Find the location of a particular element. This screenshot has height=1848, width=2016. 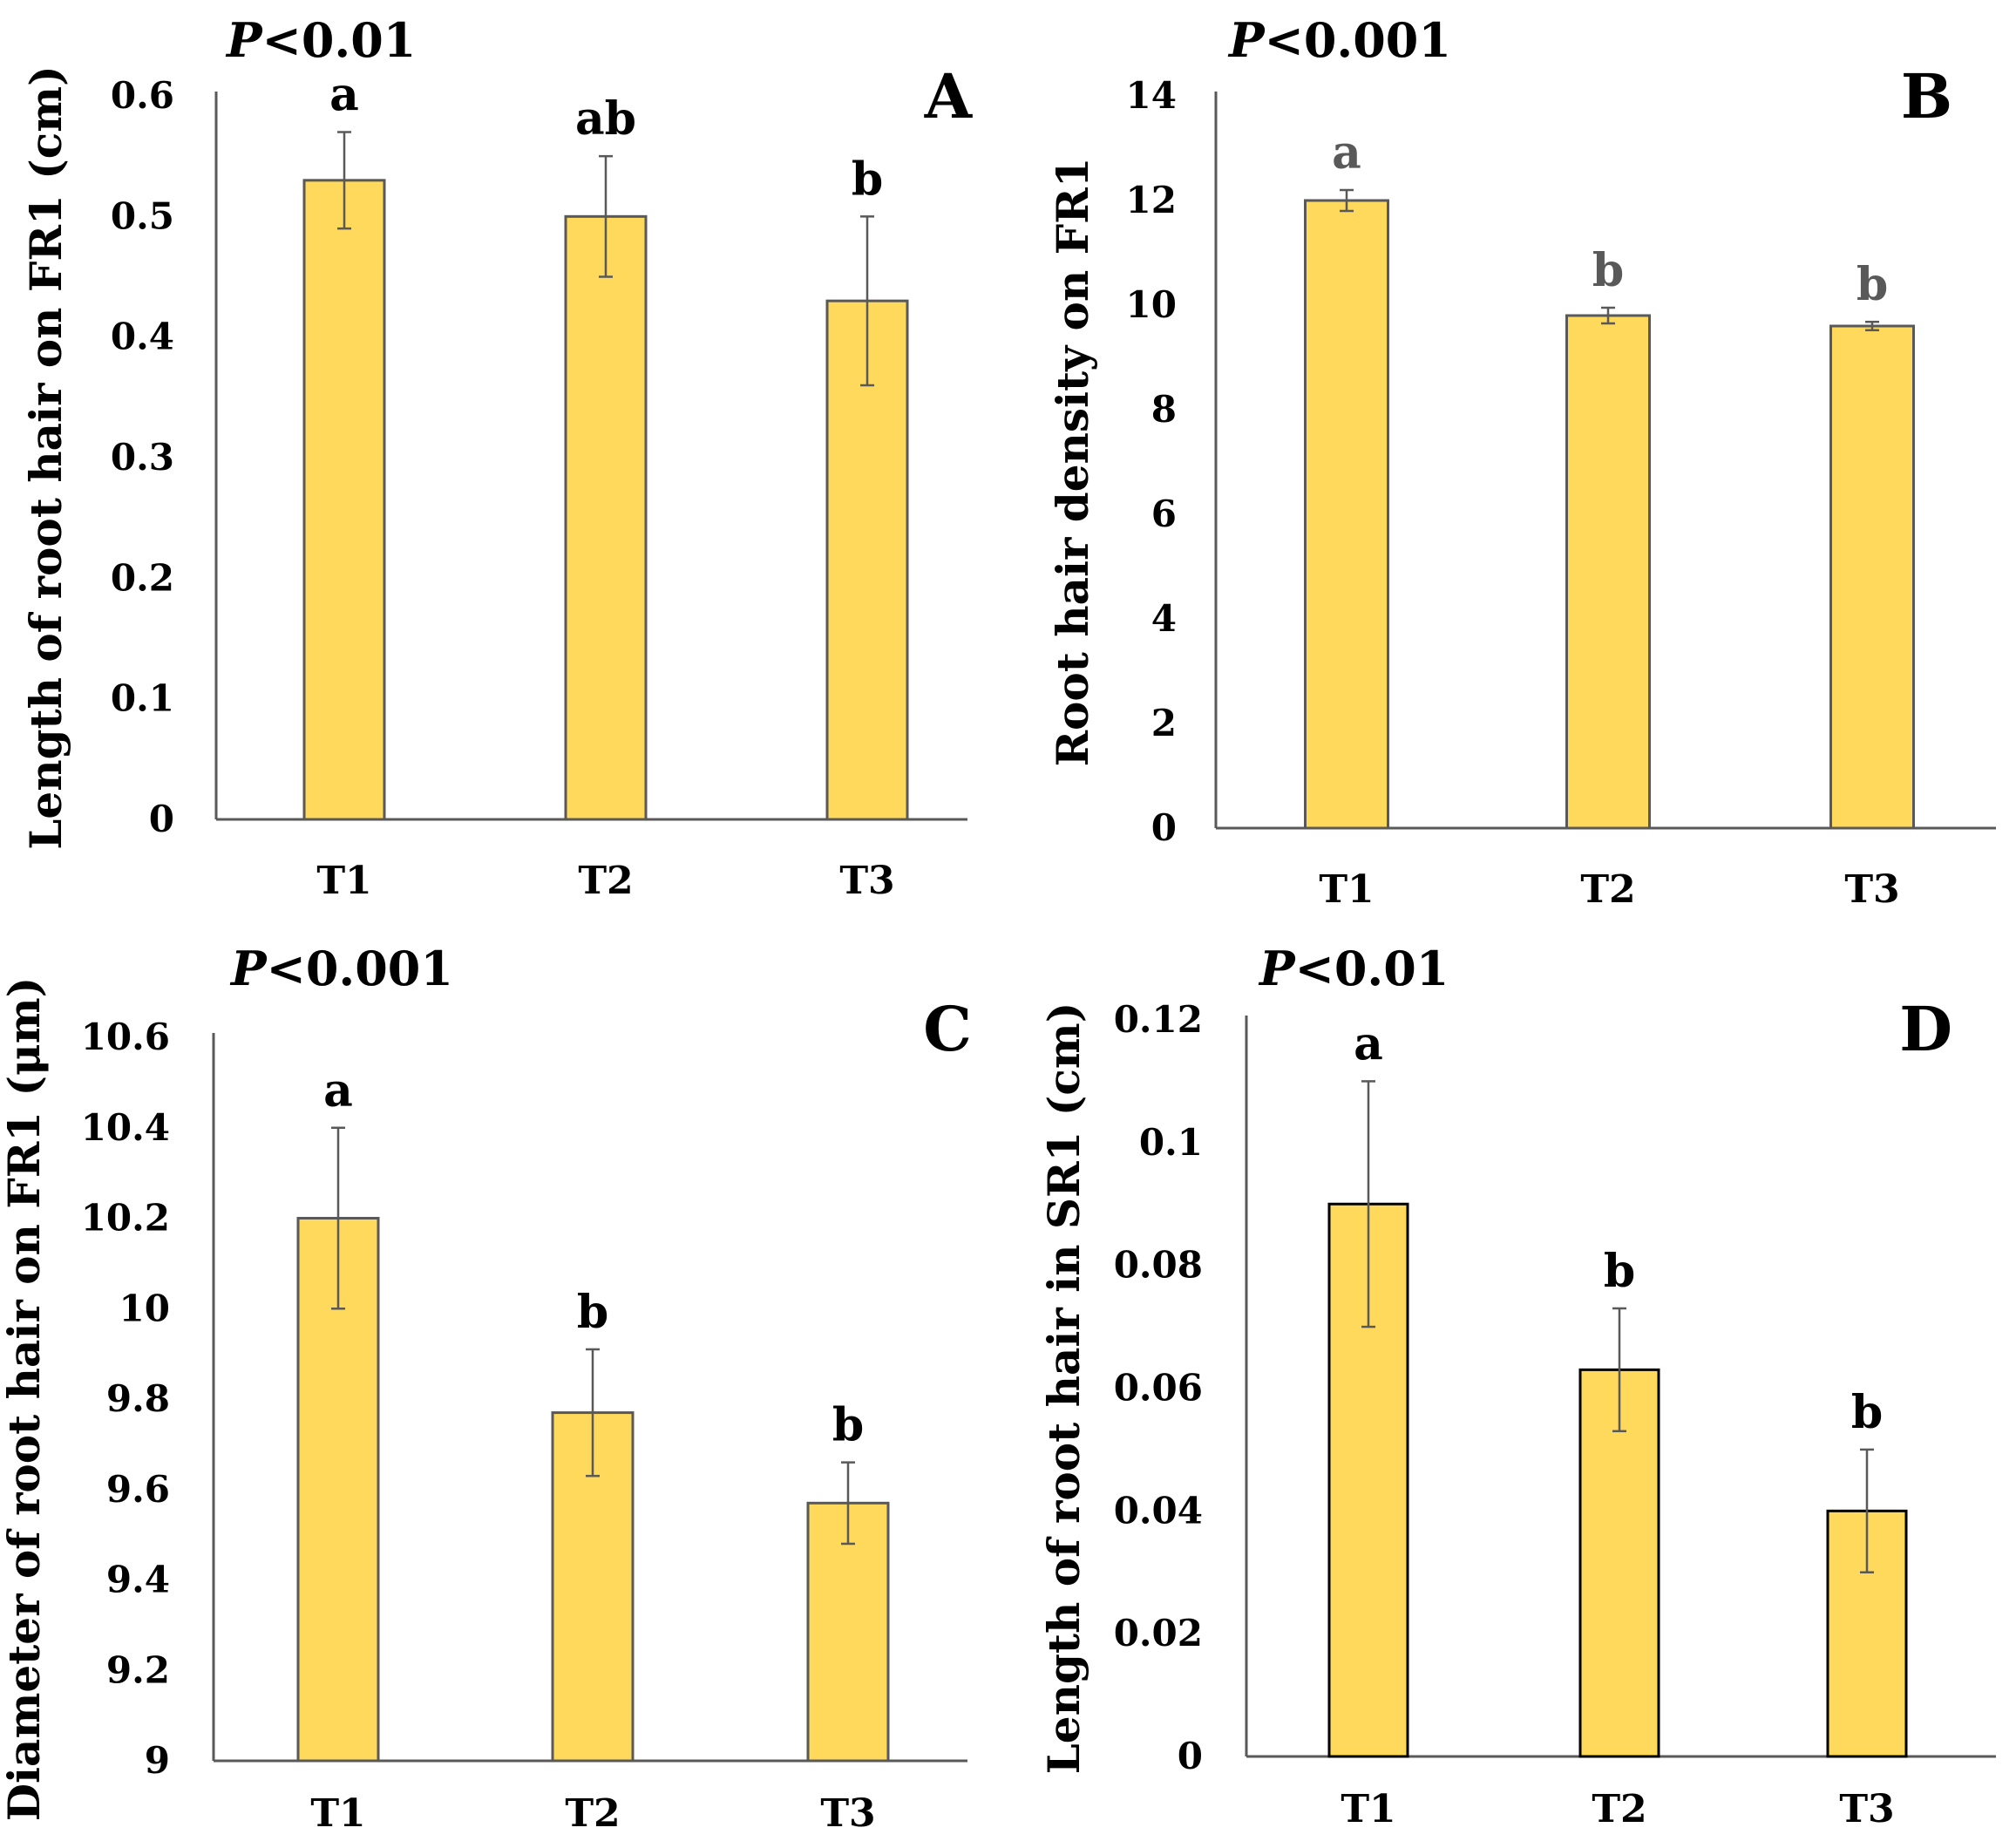

panel-letter: D is located at coordinates (1925, 1029).